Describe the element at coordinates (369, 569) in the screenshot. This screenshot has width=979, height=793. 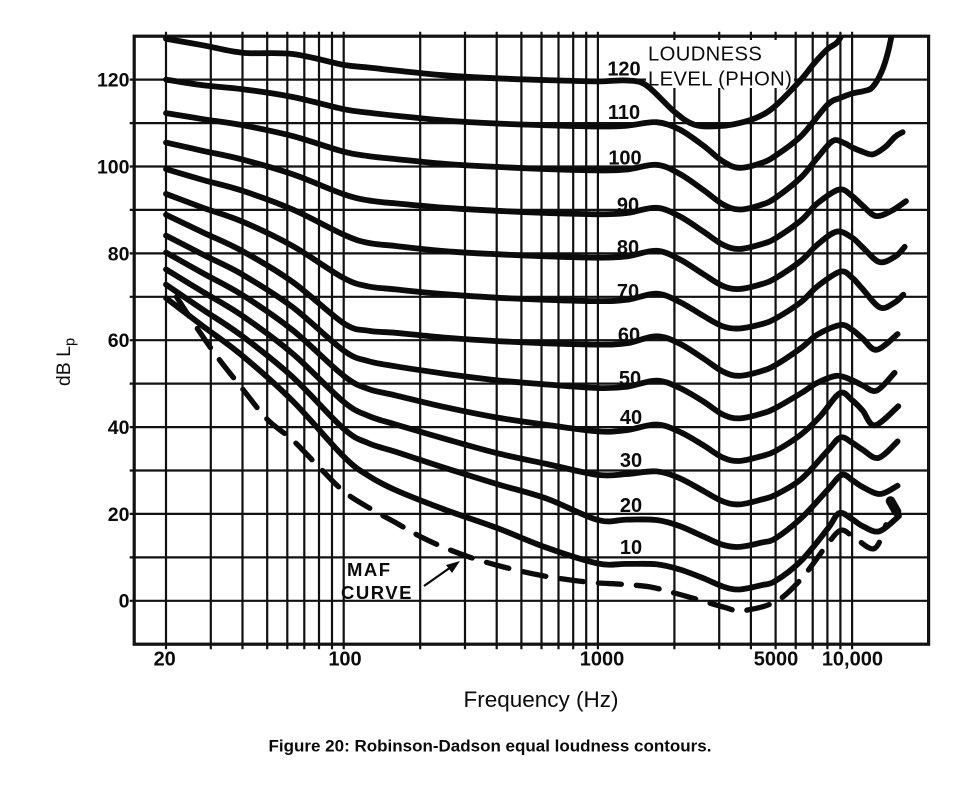
I see `svg-text: MAF` at that location.